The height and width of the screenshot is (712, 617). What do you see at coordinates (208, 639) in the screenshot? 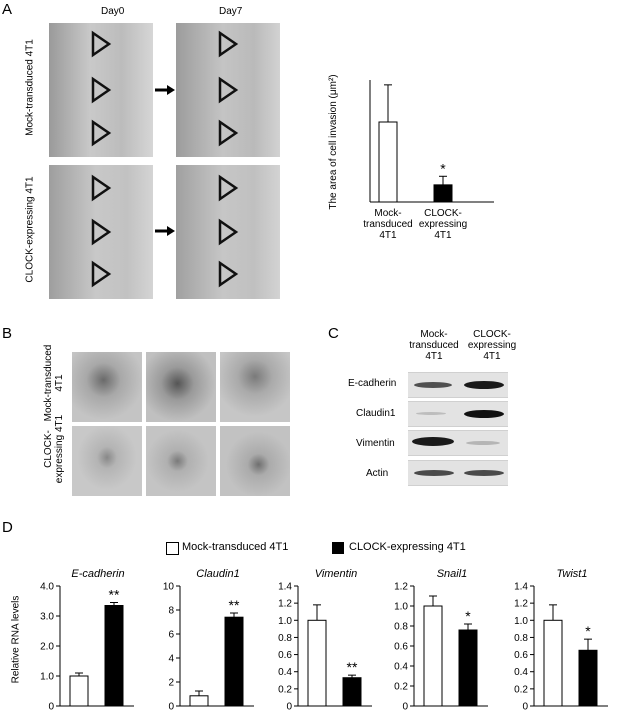
I see `chart-claudin1: Claudin1 0 2 4 6 8 10 **` at bounding box center [208, 639].